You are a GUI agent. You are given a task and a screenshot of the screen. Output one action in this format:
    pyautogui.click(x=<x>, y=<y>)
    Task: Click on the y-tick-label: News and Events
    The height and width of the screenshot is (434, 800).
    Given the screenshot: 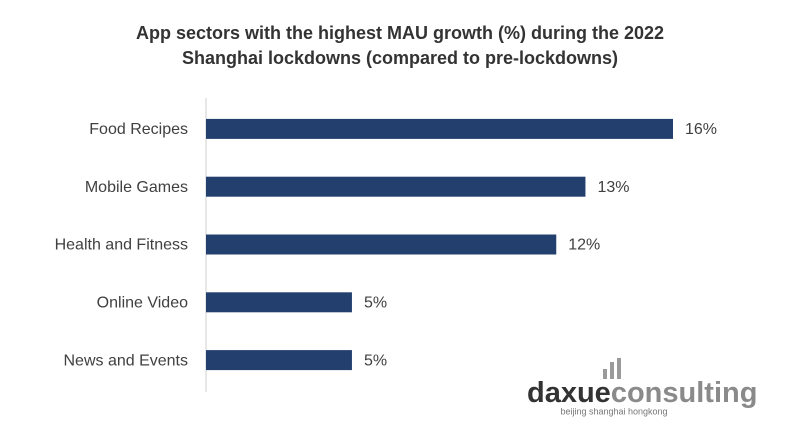 What is the action you would take?
    pyautogui.click(x=125, y=360)
    